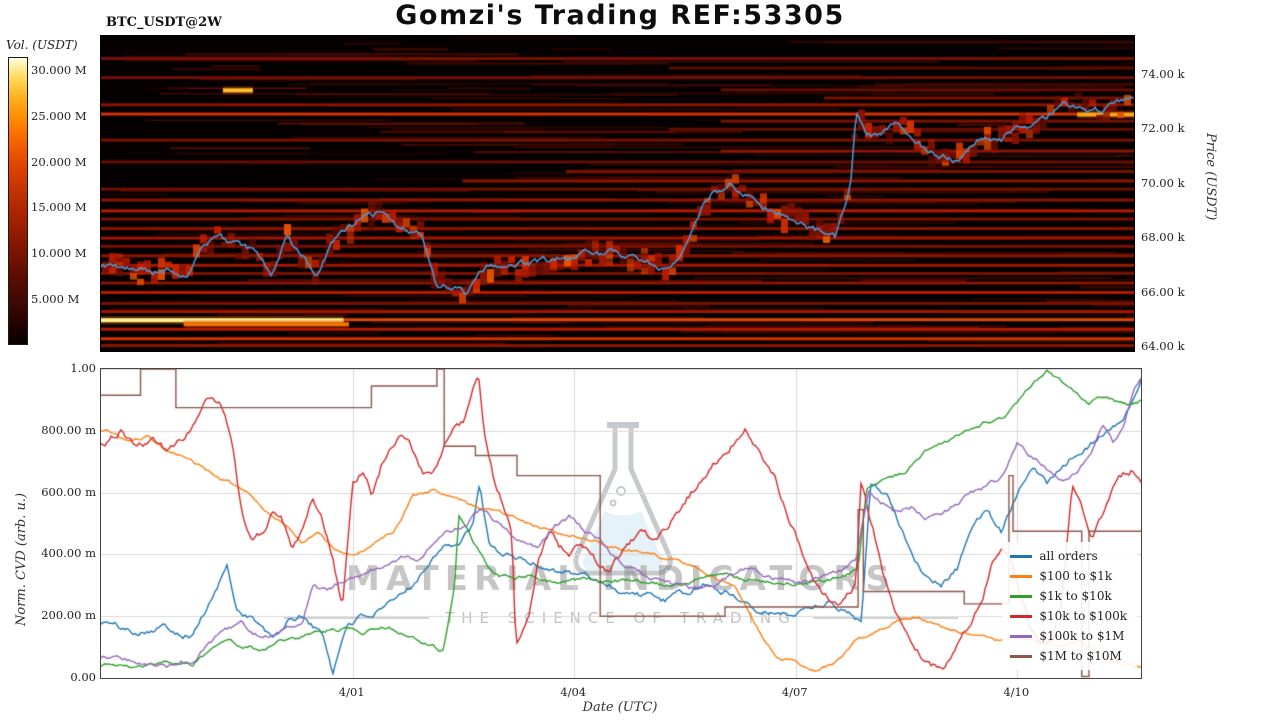 The image size is (1280, 720). What do you see at coordinates (1080, 656) in the screenshot?
I see `legend-label: $1M to $10M` at bounding box center [1080, 656].